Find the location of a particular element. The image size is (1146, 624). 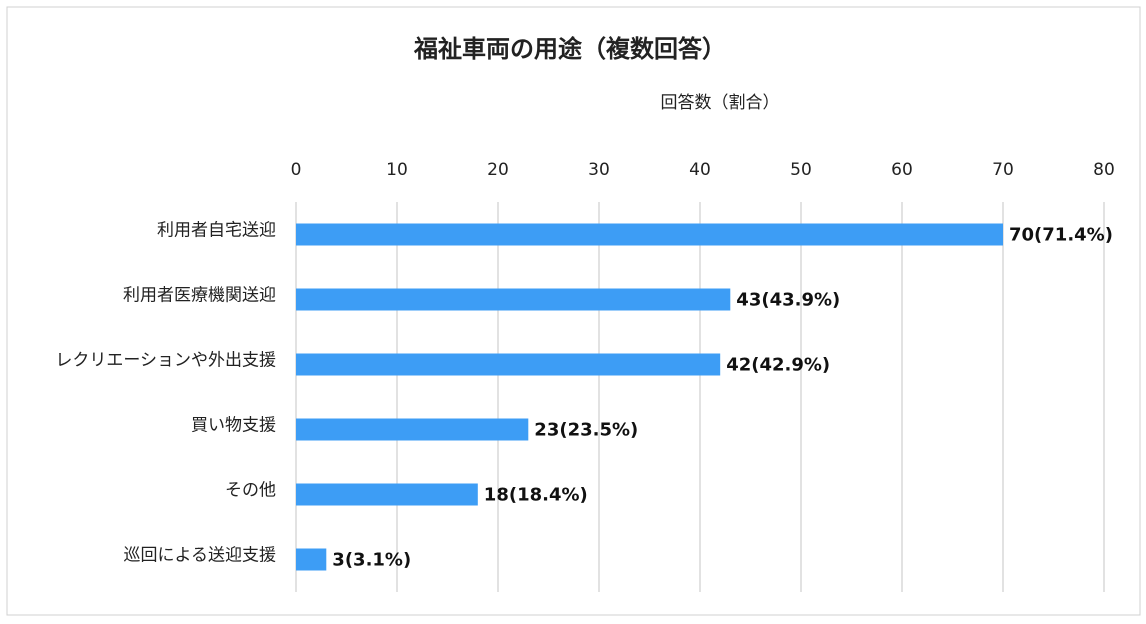

x-tick-label: 40 is located at coordinates (700, 170).